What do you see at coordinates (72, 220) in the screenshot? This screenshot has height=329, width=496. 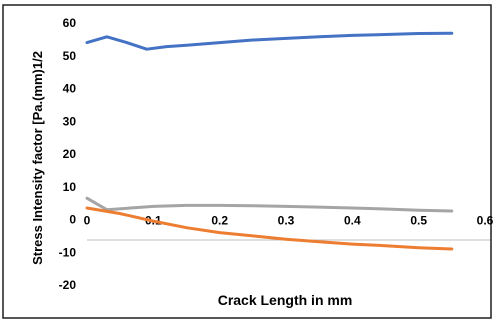 I see `y-tick-label: 0` at bounding box center [72, 220].